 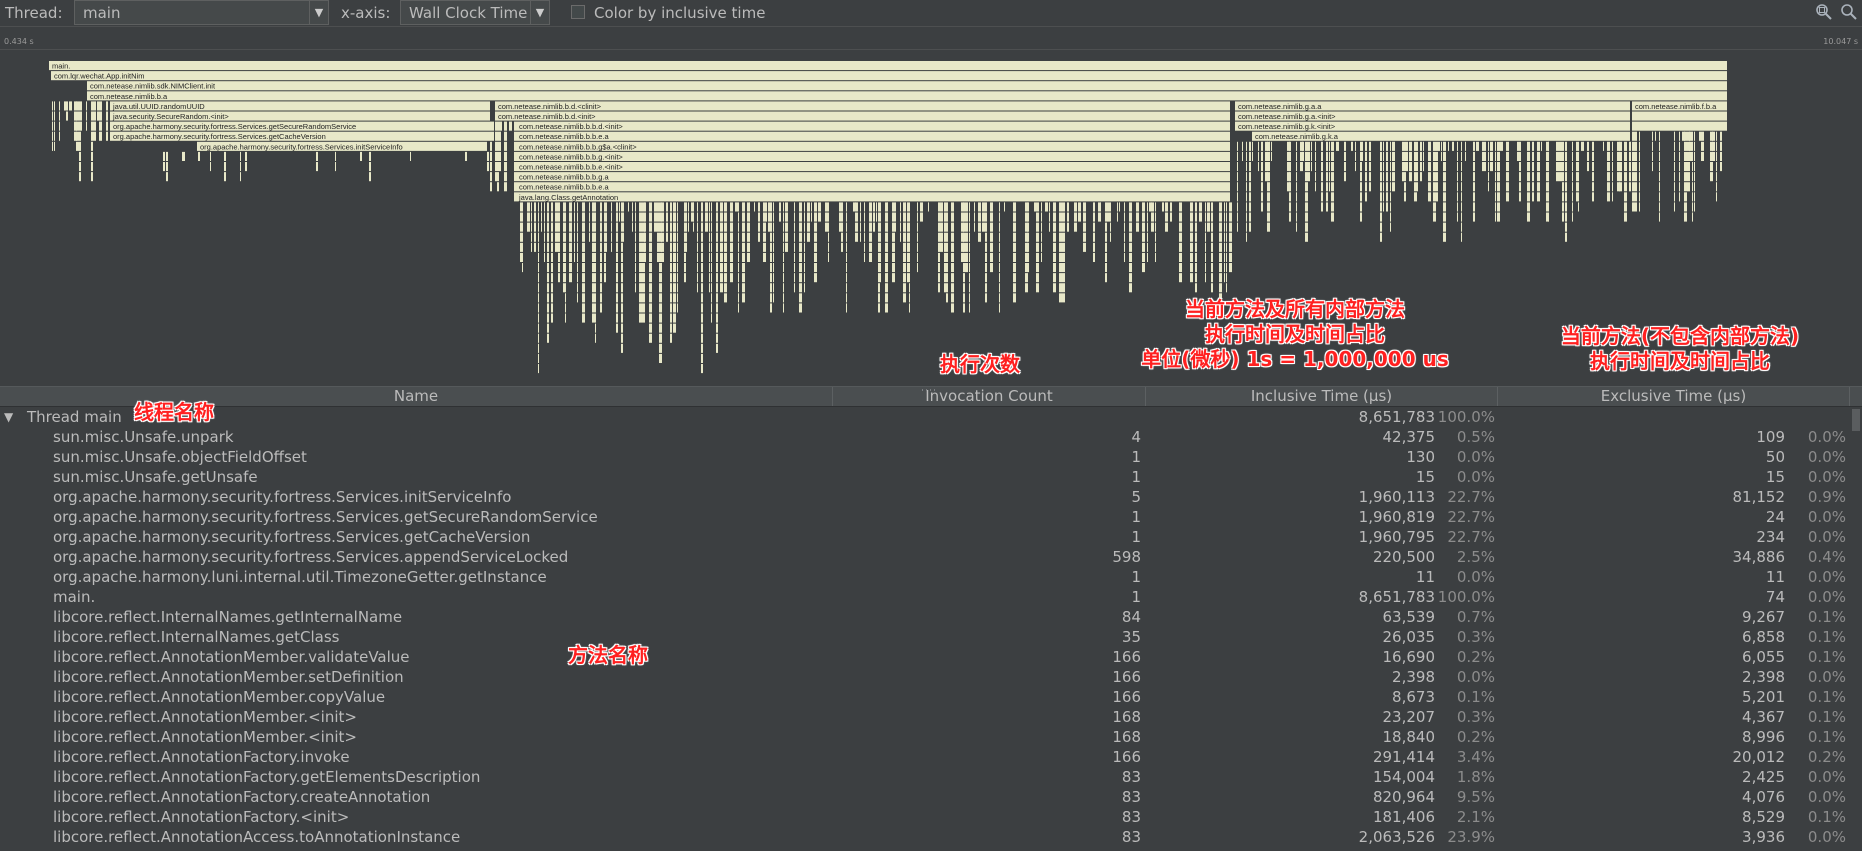 I want to click on vertical-scrollbar, so click(x=1856, y=629).